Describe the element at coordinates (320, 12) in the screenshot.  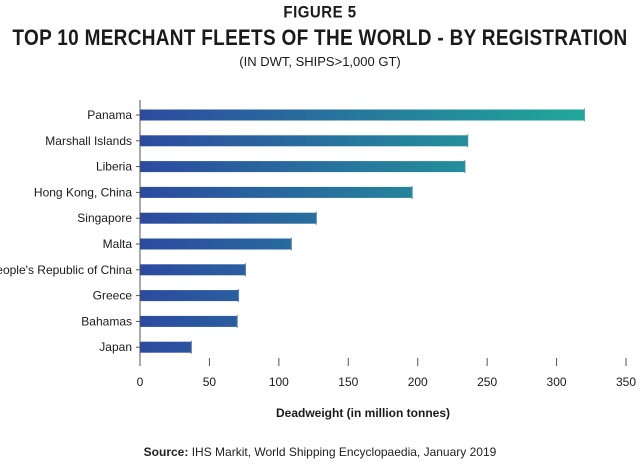
I see `figure-label: FIGURE 5` at that location.